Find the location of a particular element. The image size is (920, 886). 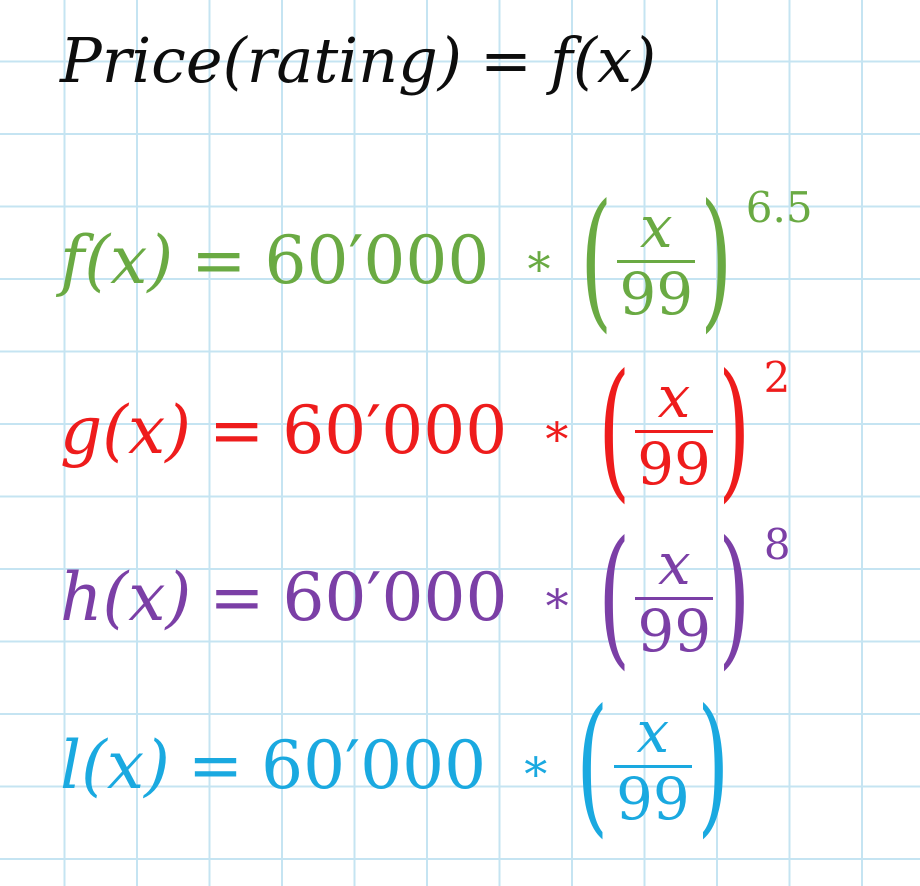

function-name: h(x) is located at coordinates (126, 597).